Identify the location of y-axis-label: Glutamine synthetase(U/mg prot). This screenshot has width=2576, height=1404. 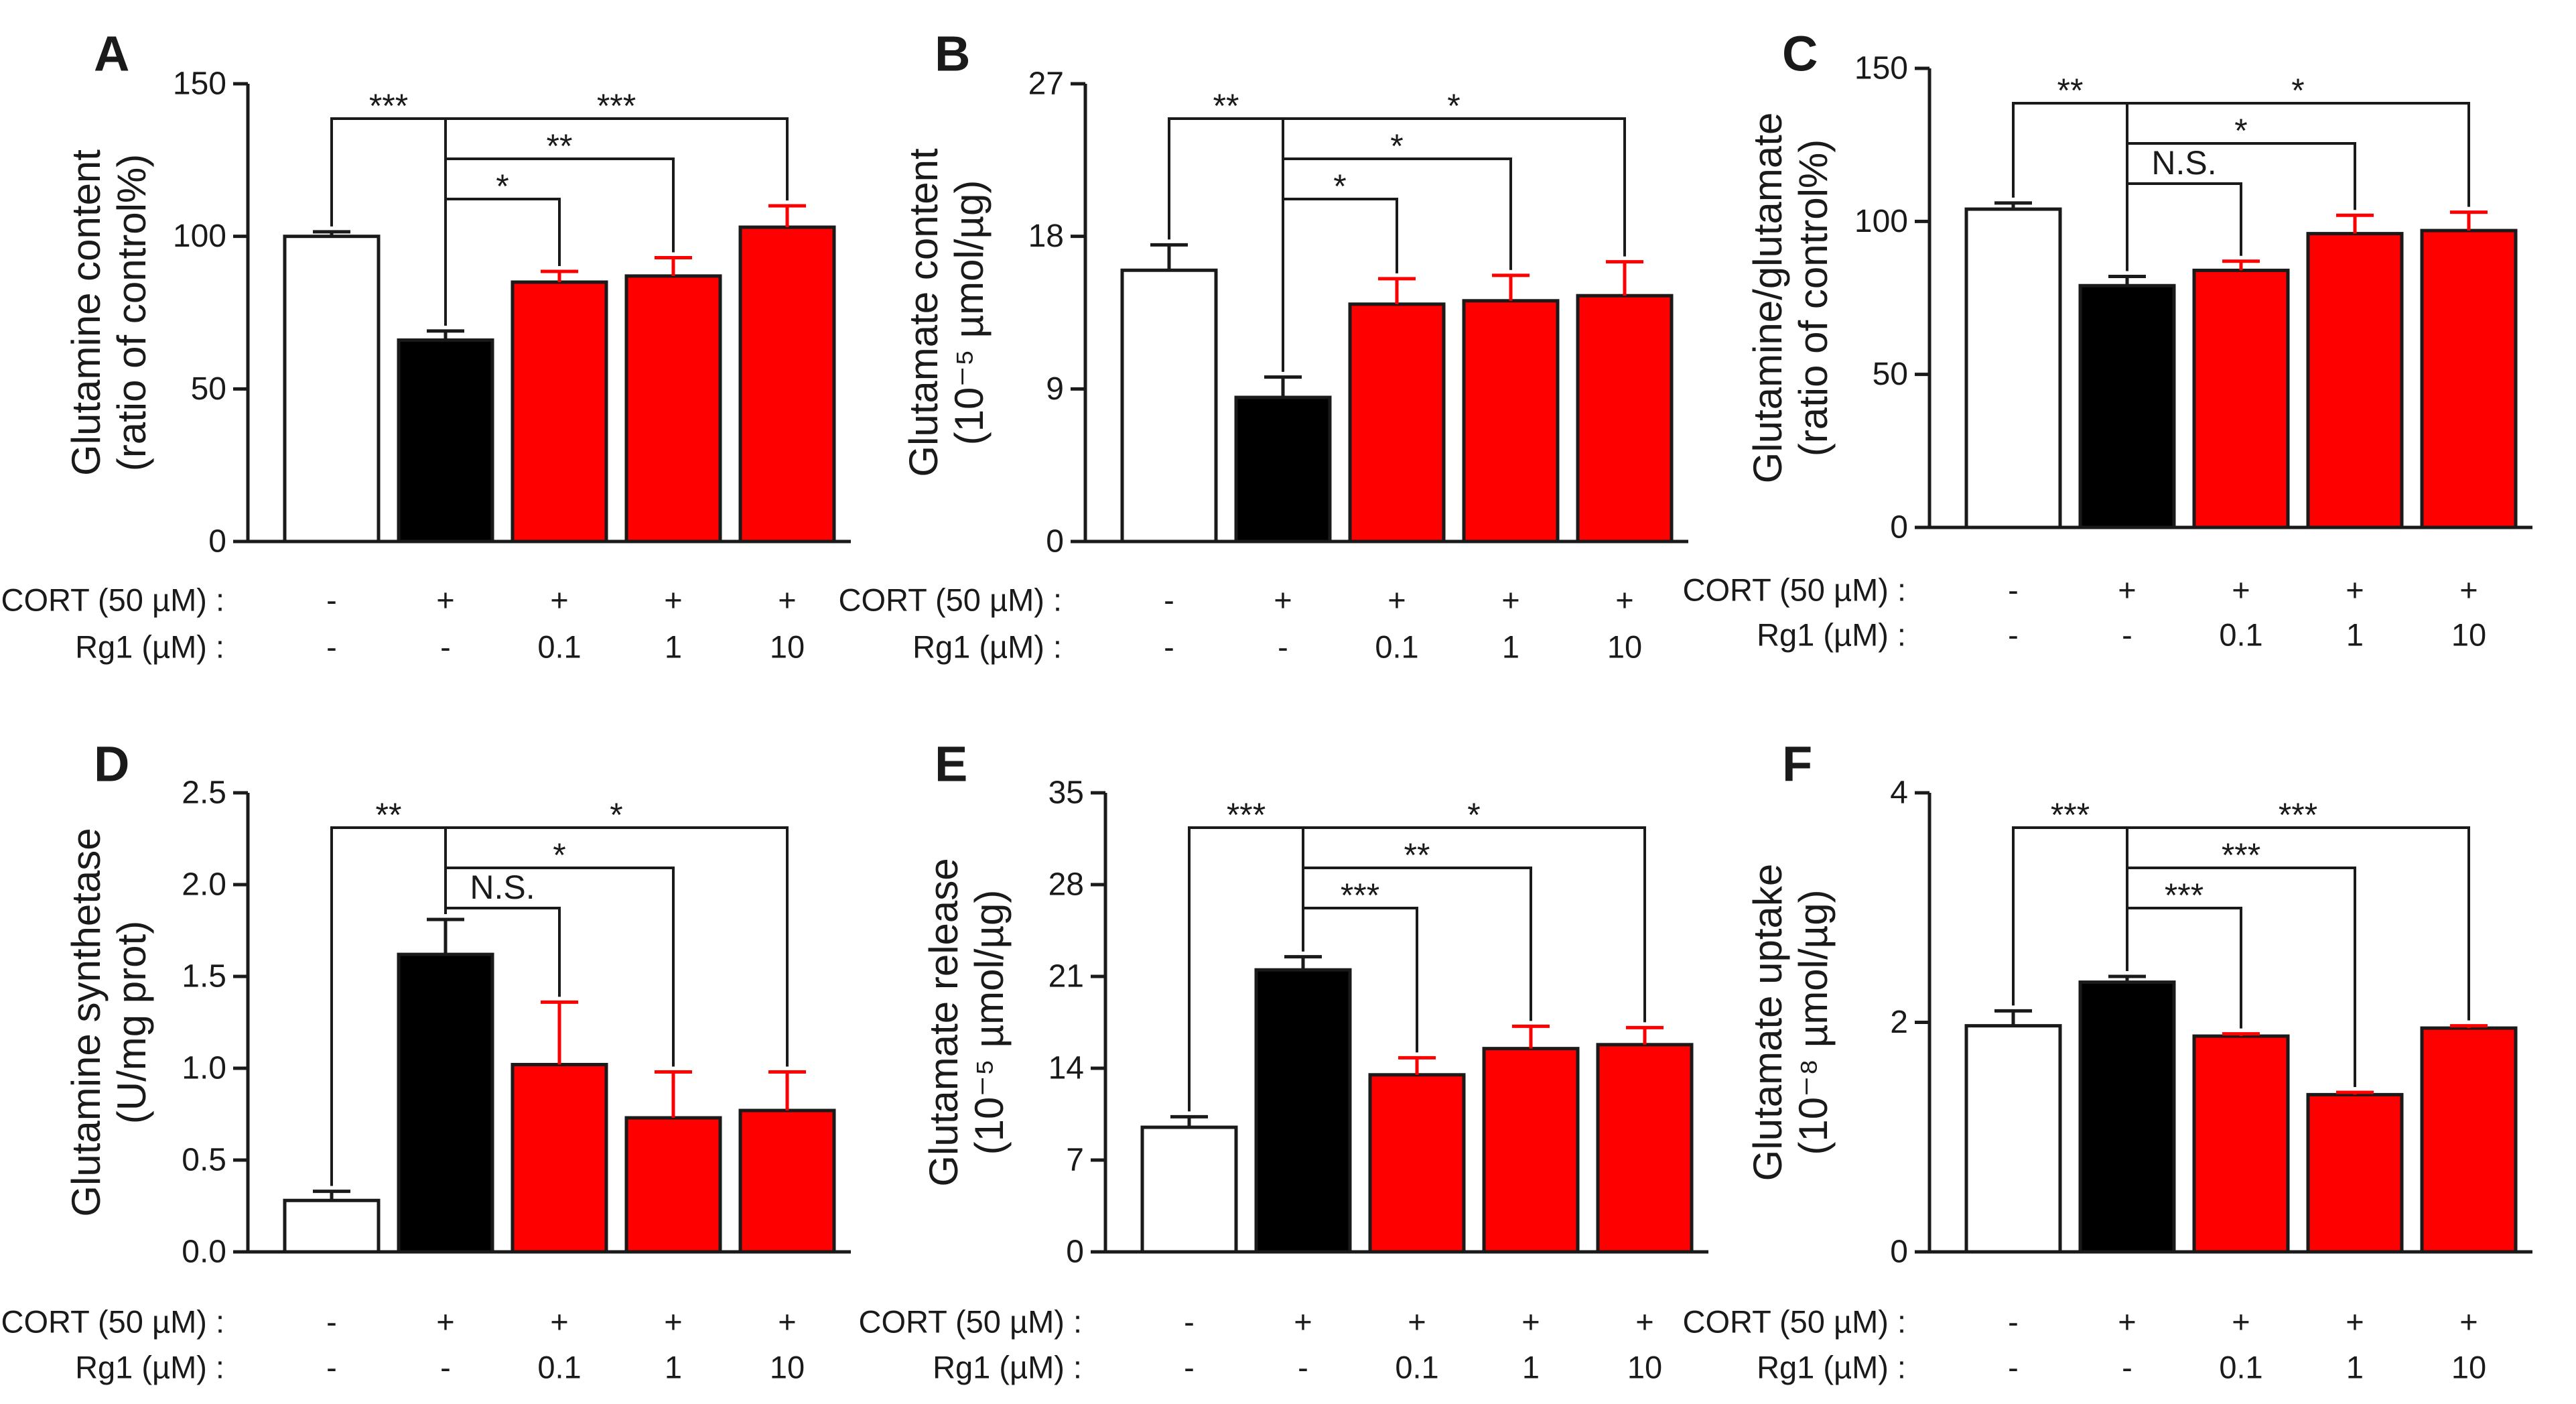
(109, 1022).